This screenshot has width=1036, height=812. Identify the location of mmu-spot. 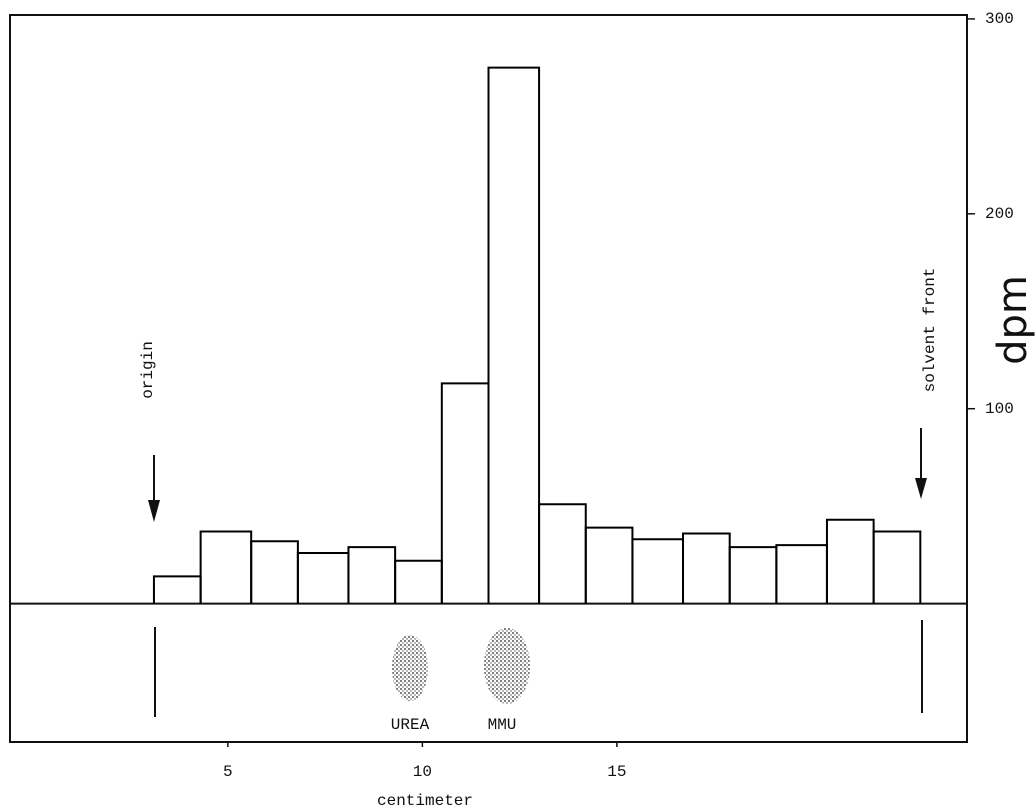
(507, 666).